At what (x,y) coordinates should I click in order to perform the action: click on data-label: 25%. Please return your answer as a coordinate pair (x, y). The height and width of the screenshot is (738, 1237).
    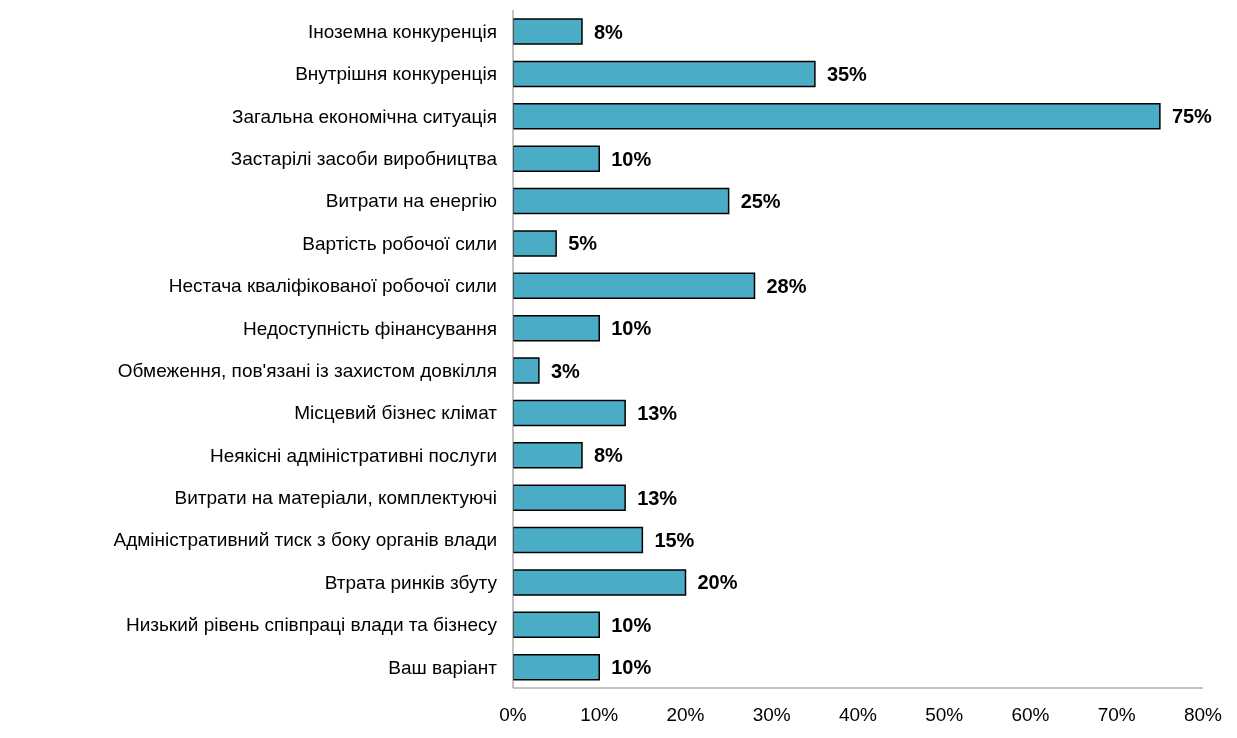
    Looking at the image, I should click on (760, 201).